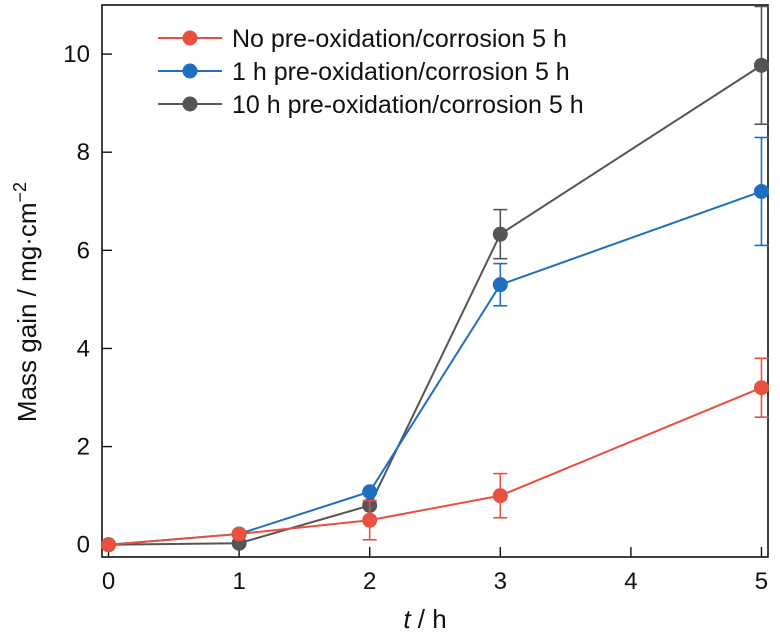 The image size is (780, 638). What do you see at coordinates (238, 581) in the screenshot?
I see `x-tick-label: 1` at bounding box center [238, 581].